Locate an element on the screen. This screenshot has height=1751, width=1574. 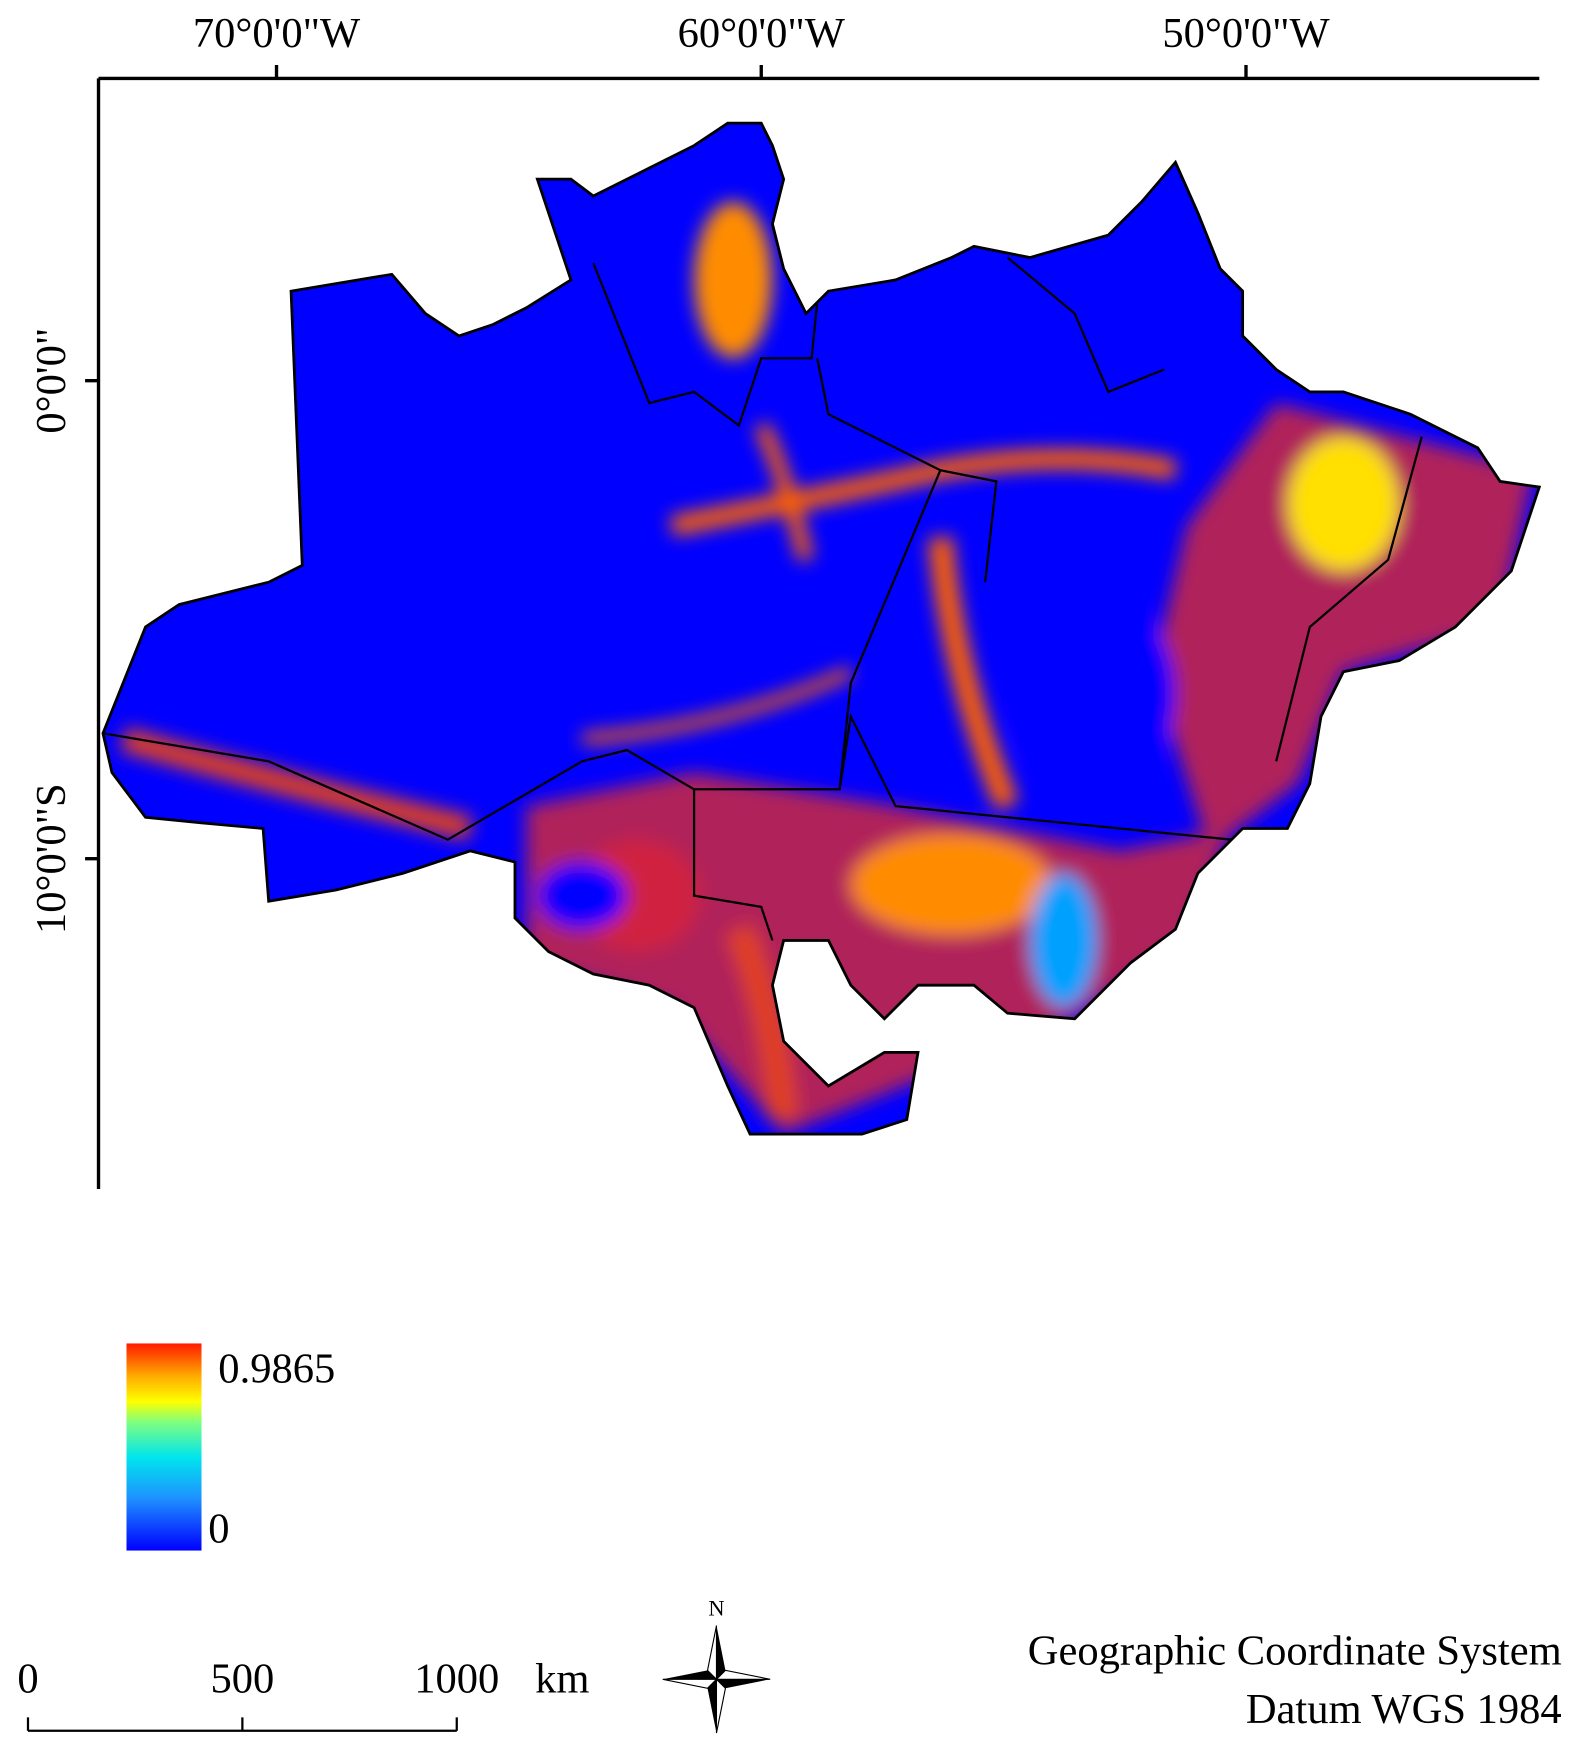
legend-label: 0.9865 is located at coordinates (276, 1369).